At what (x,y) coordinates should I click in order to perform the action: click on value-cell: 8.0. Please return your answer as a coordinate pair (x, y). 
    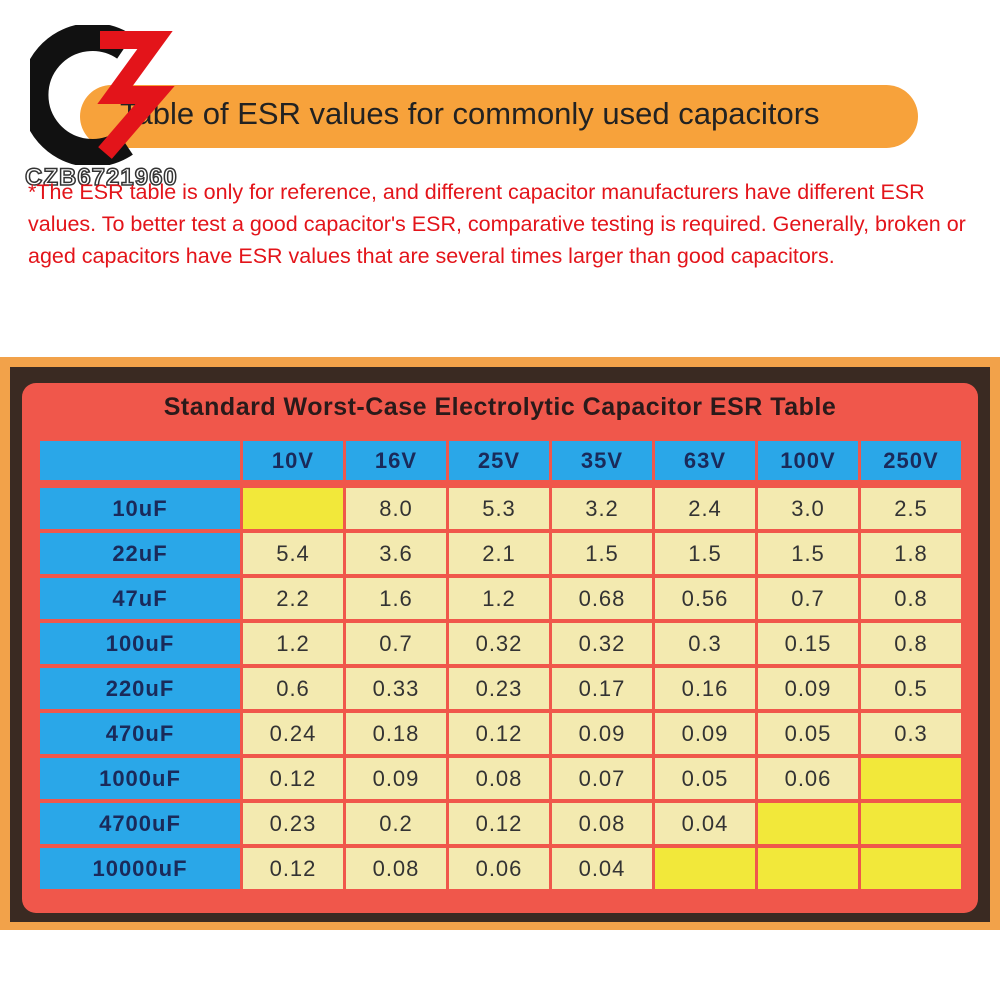
    Looking at the image, I should click on (396, 508).